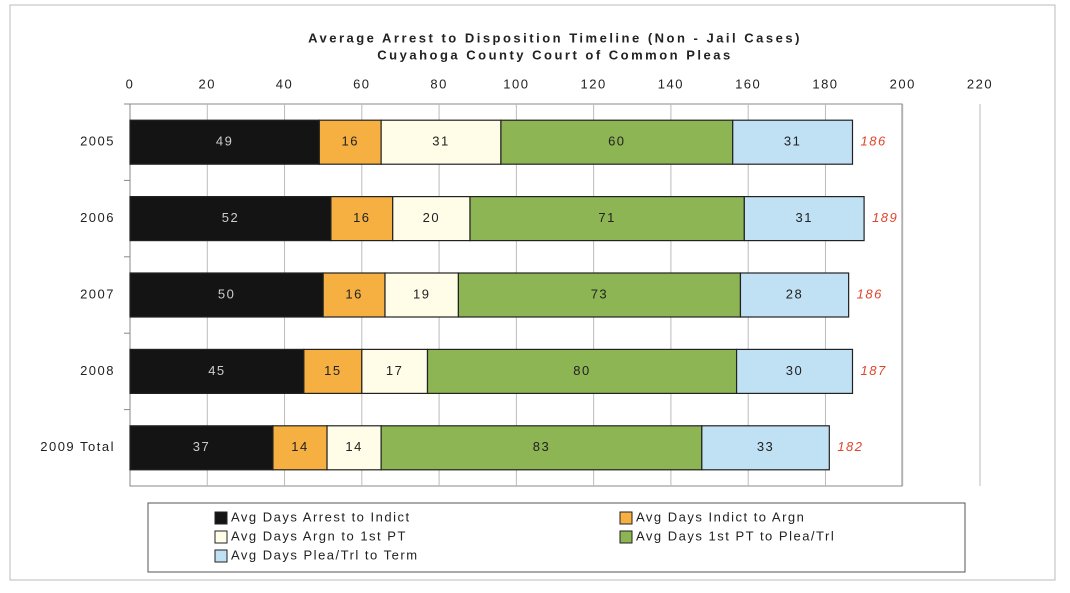 The image size is (1070, 593). What do you see at coordinates (850, 446) in the screenshot?
I see `total-label: 182` at bounding box center [850, 446].